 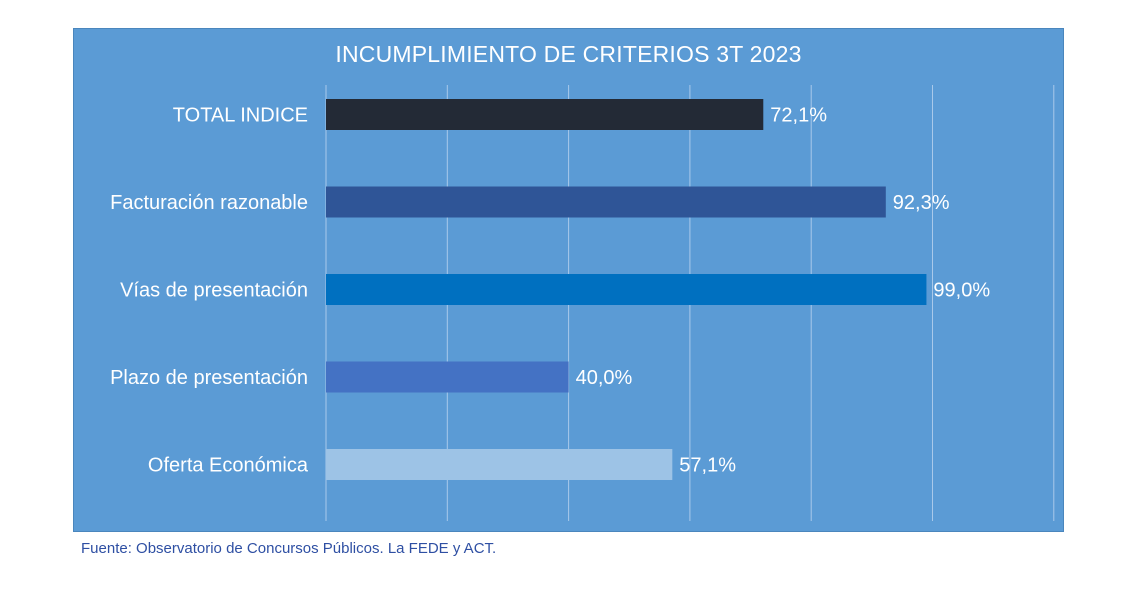 I want to click on data-label: 99,0%, so click(x=961, y=291).